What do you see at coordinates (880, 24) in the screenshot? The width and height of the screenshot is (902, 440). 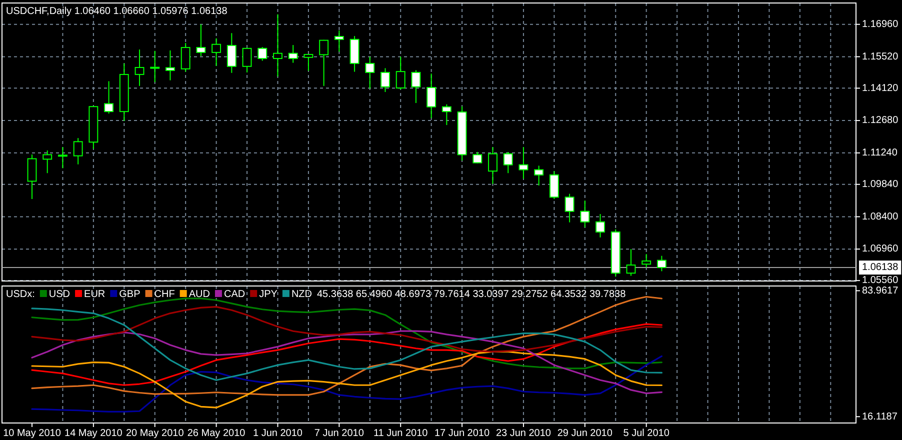 I see `y-tick-label: 1.16960` at bounding box center [880, 24].